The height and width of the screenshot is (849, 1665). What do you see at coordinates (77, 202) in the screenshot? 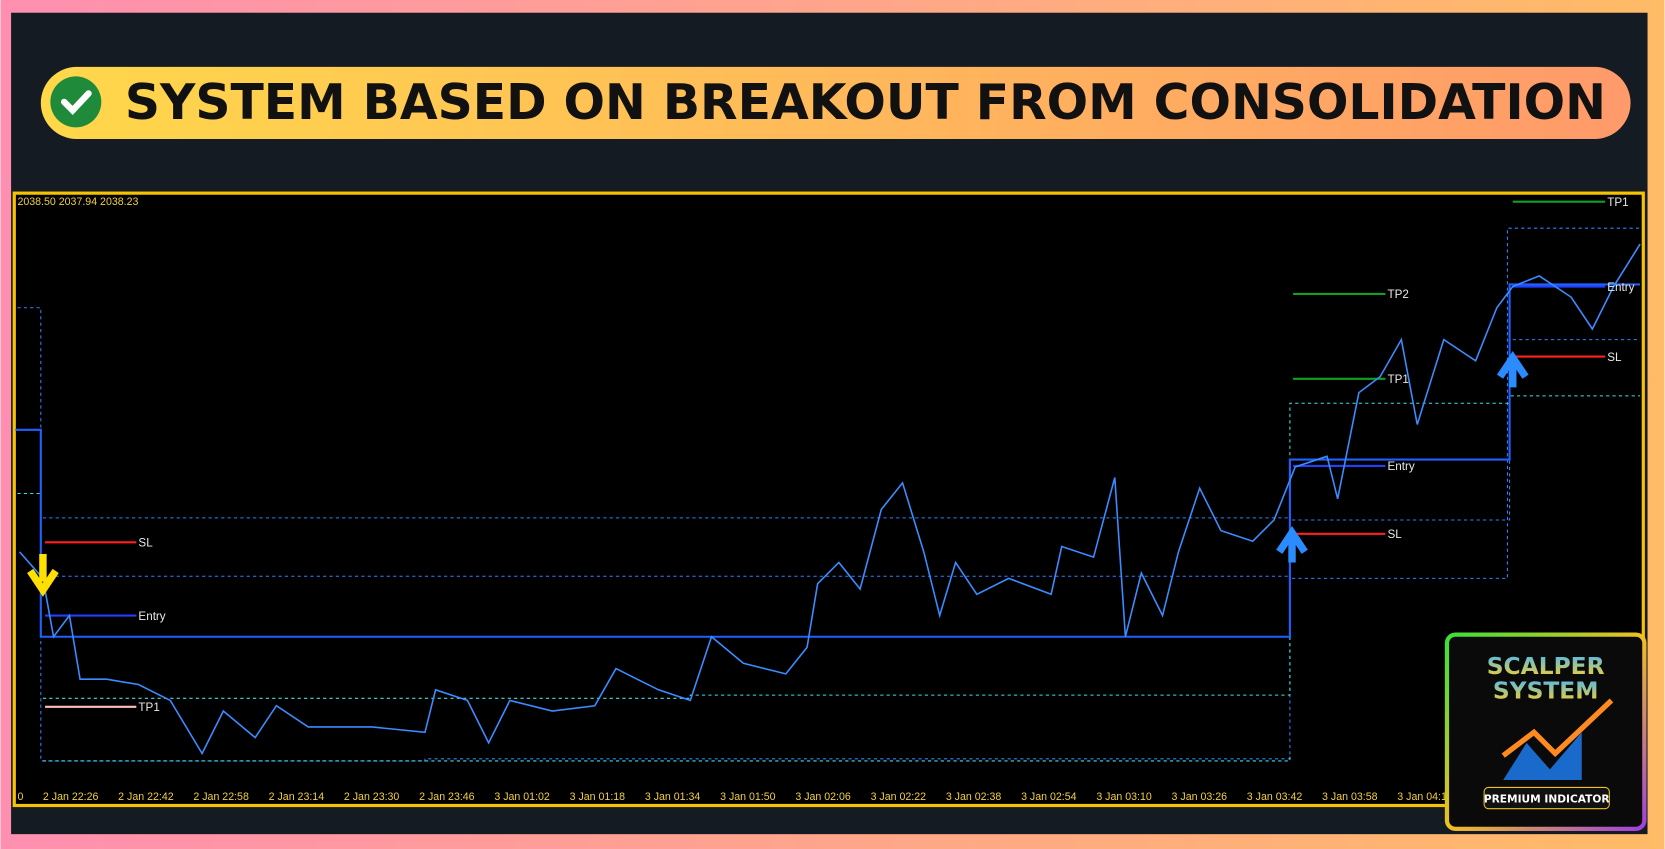
I see `ohlc: 2038.50 2037.94 2038.23` at bounding box center [77, 202].